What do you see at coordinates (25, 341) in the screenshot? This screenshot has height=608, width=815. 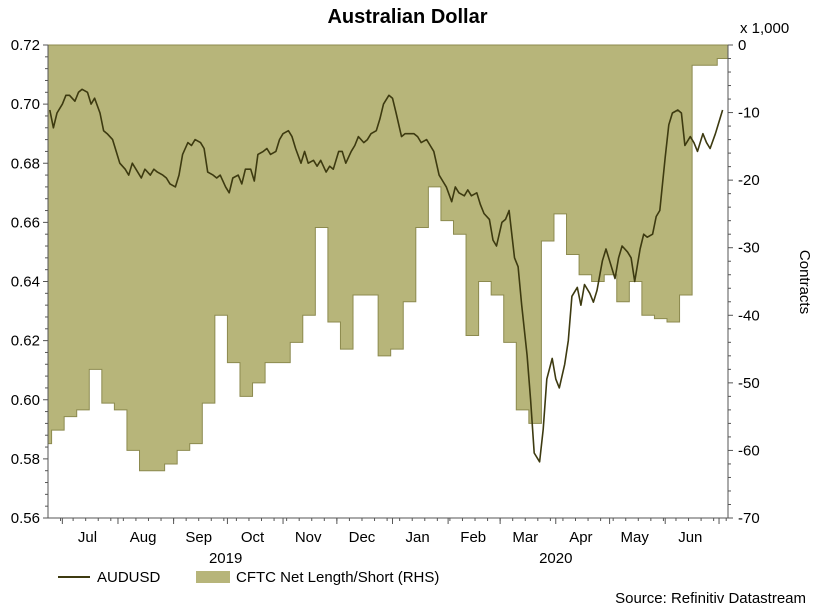 I see `left-tick-label: 0.62` at bounding box center [25, 341].